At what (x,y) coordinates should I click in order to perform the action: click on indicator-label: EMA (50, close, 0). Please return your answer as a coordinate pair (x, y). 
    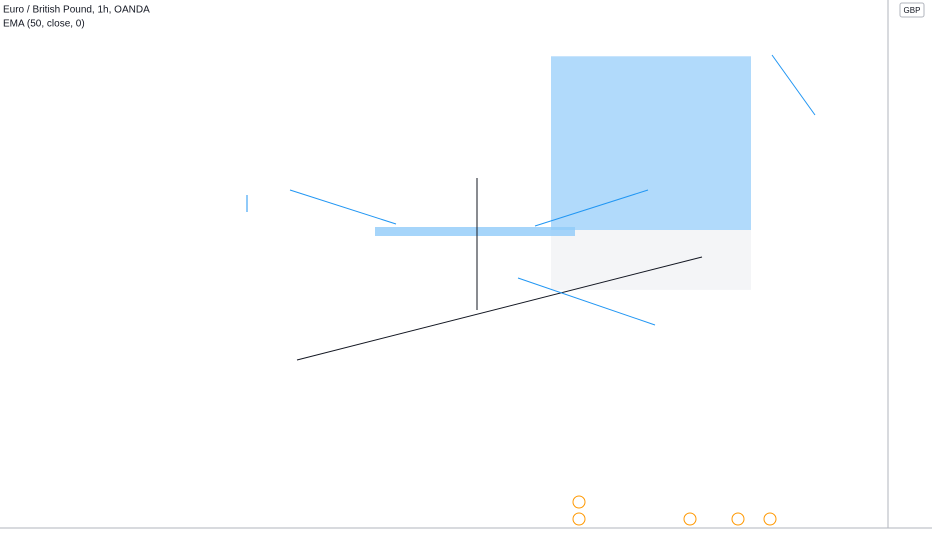
    Looking at the image, I should click on (44, 24).